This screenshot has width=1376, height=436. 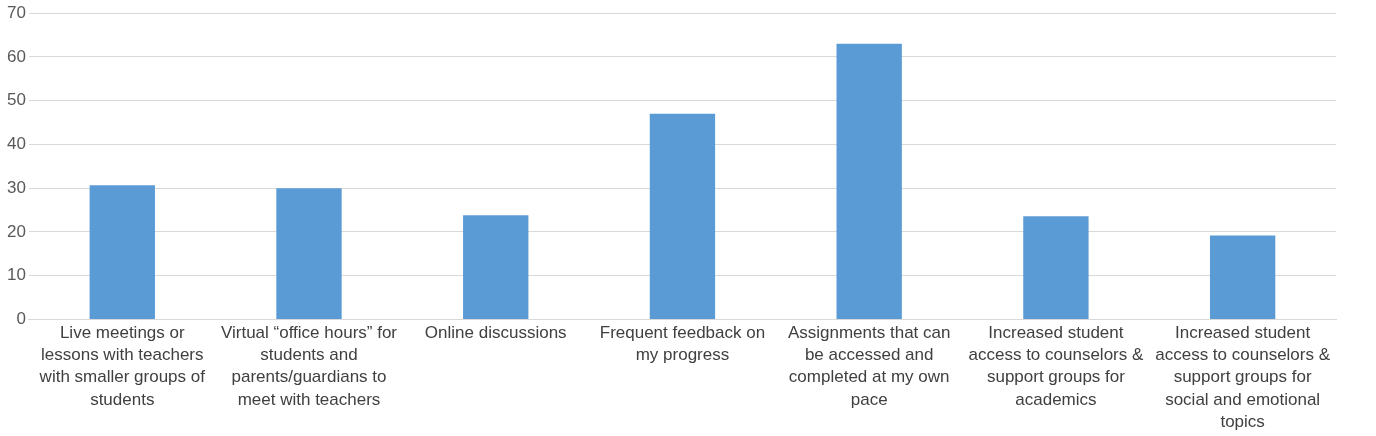 I want to click on x-tick-label: Online discussions, so click(x=495, y=333).